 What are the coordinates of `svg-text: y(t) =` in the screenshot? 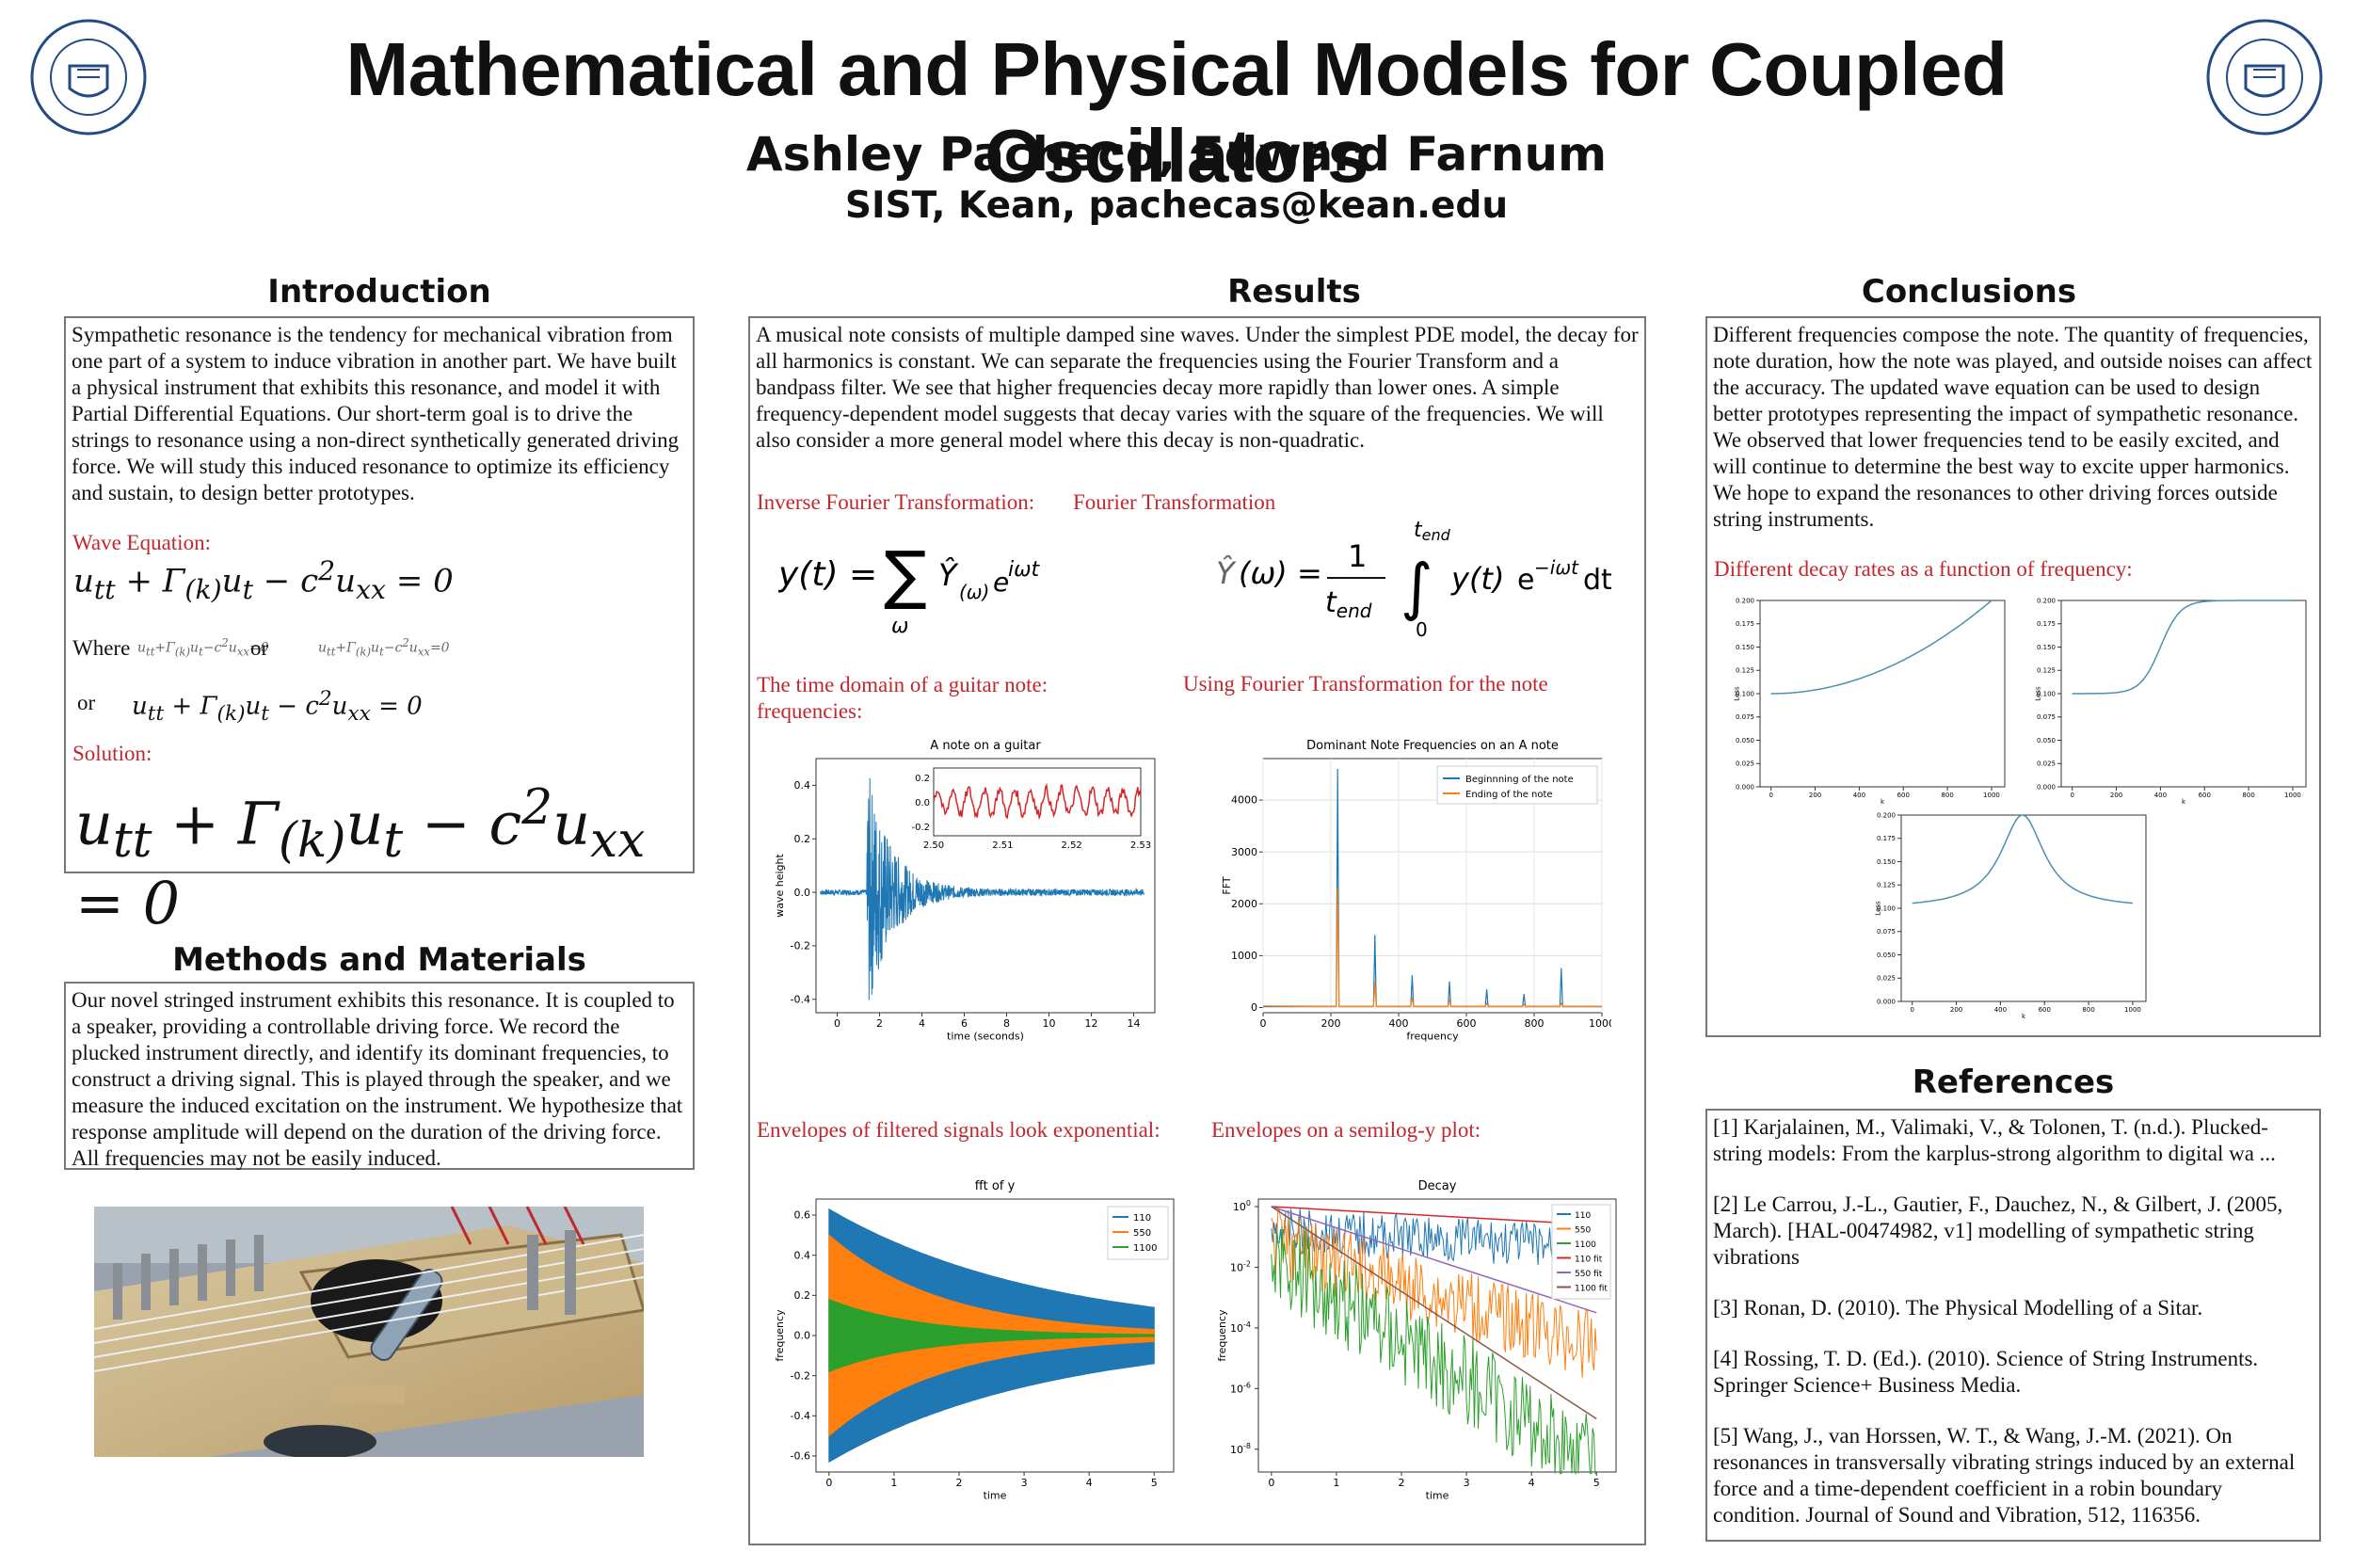 It's located at (828, 574).